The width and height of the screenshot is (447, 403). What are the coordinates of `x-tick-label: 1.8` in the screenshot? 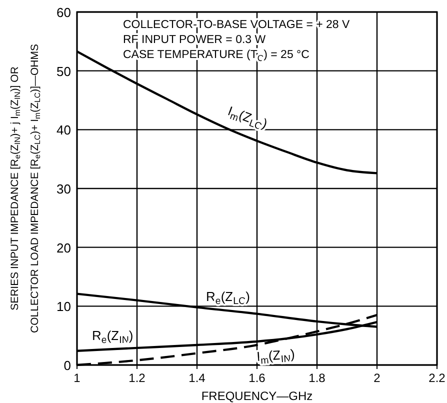 It's located at (317, 378).